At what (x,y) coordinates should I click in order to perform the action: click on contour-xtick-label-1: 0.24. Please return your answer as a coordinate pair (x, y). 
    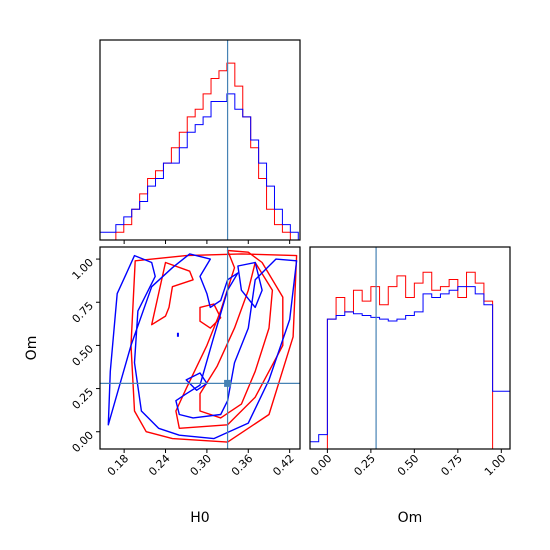
    Looking at the image, I should click on (159, 465).